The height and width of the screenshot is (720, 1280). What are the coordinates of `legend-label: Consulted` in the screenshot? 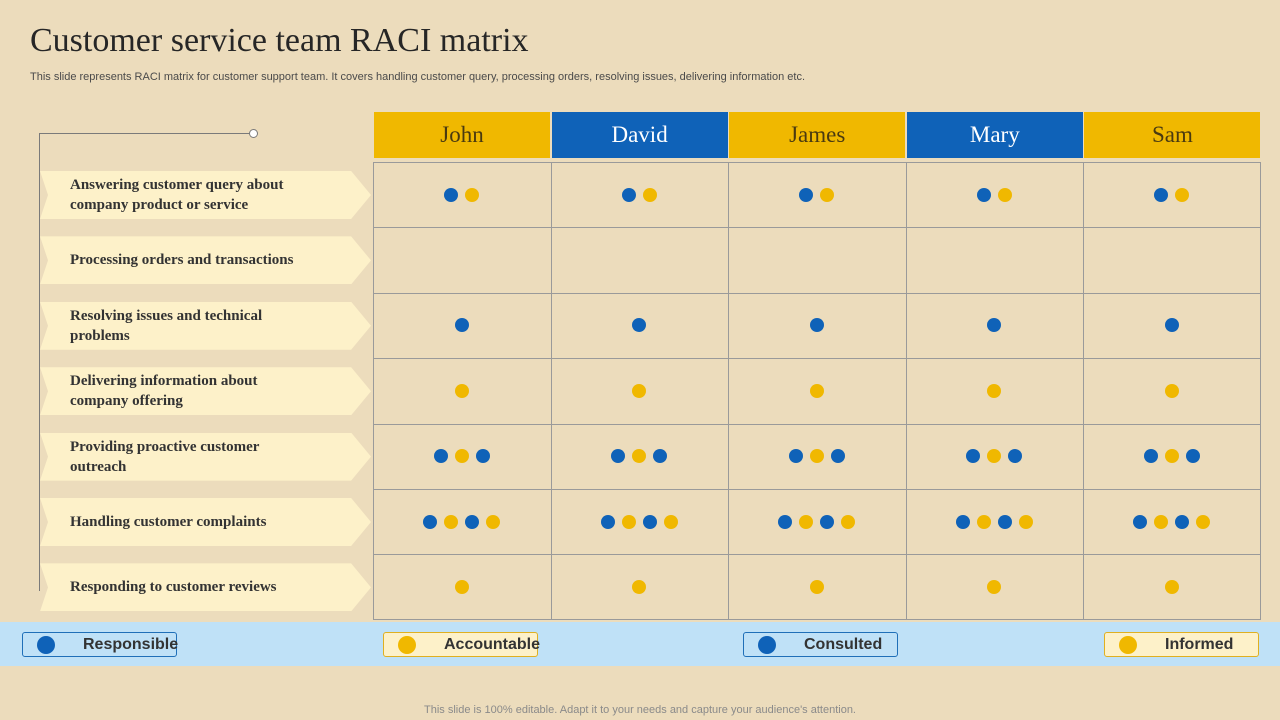 It's located at (843, 644).